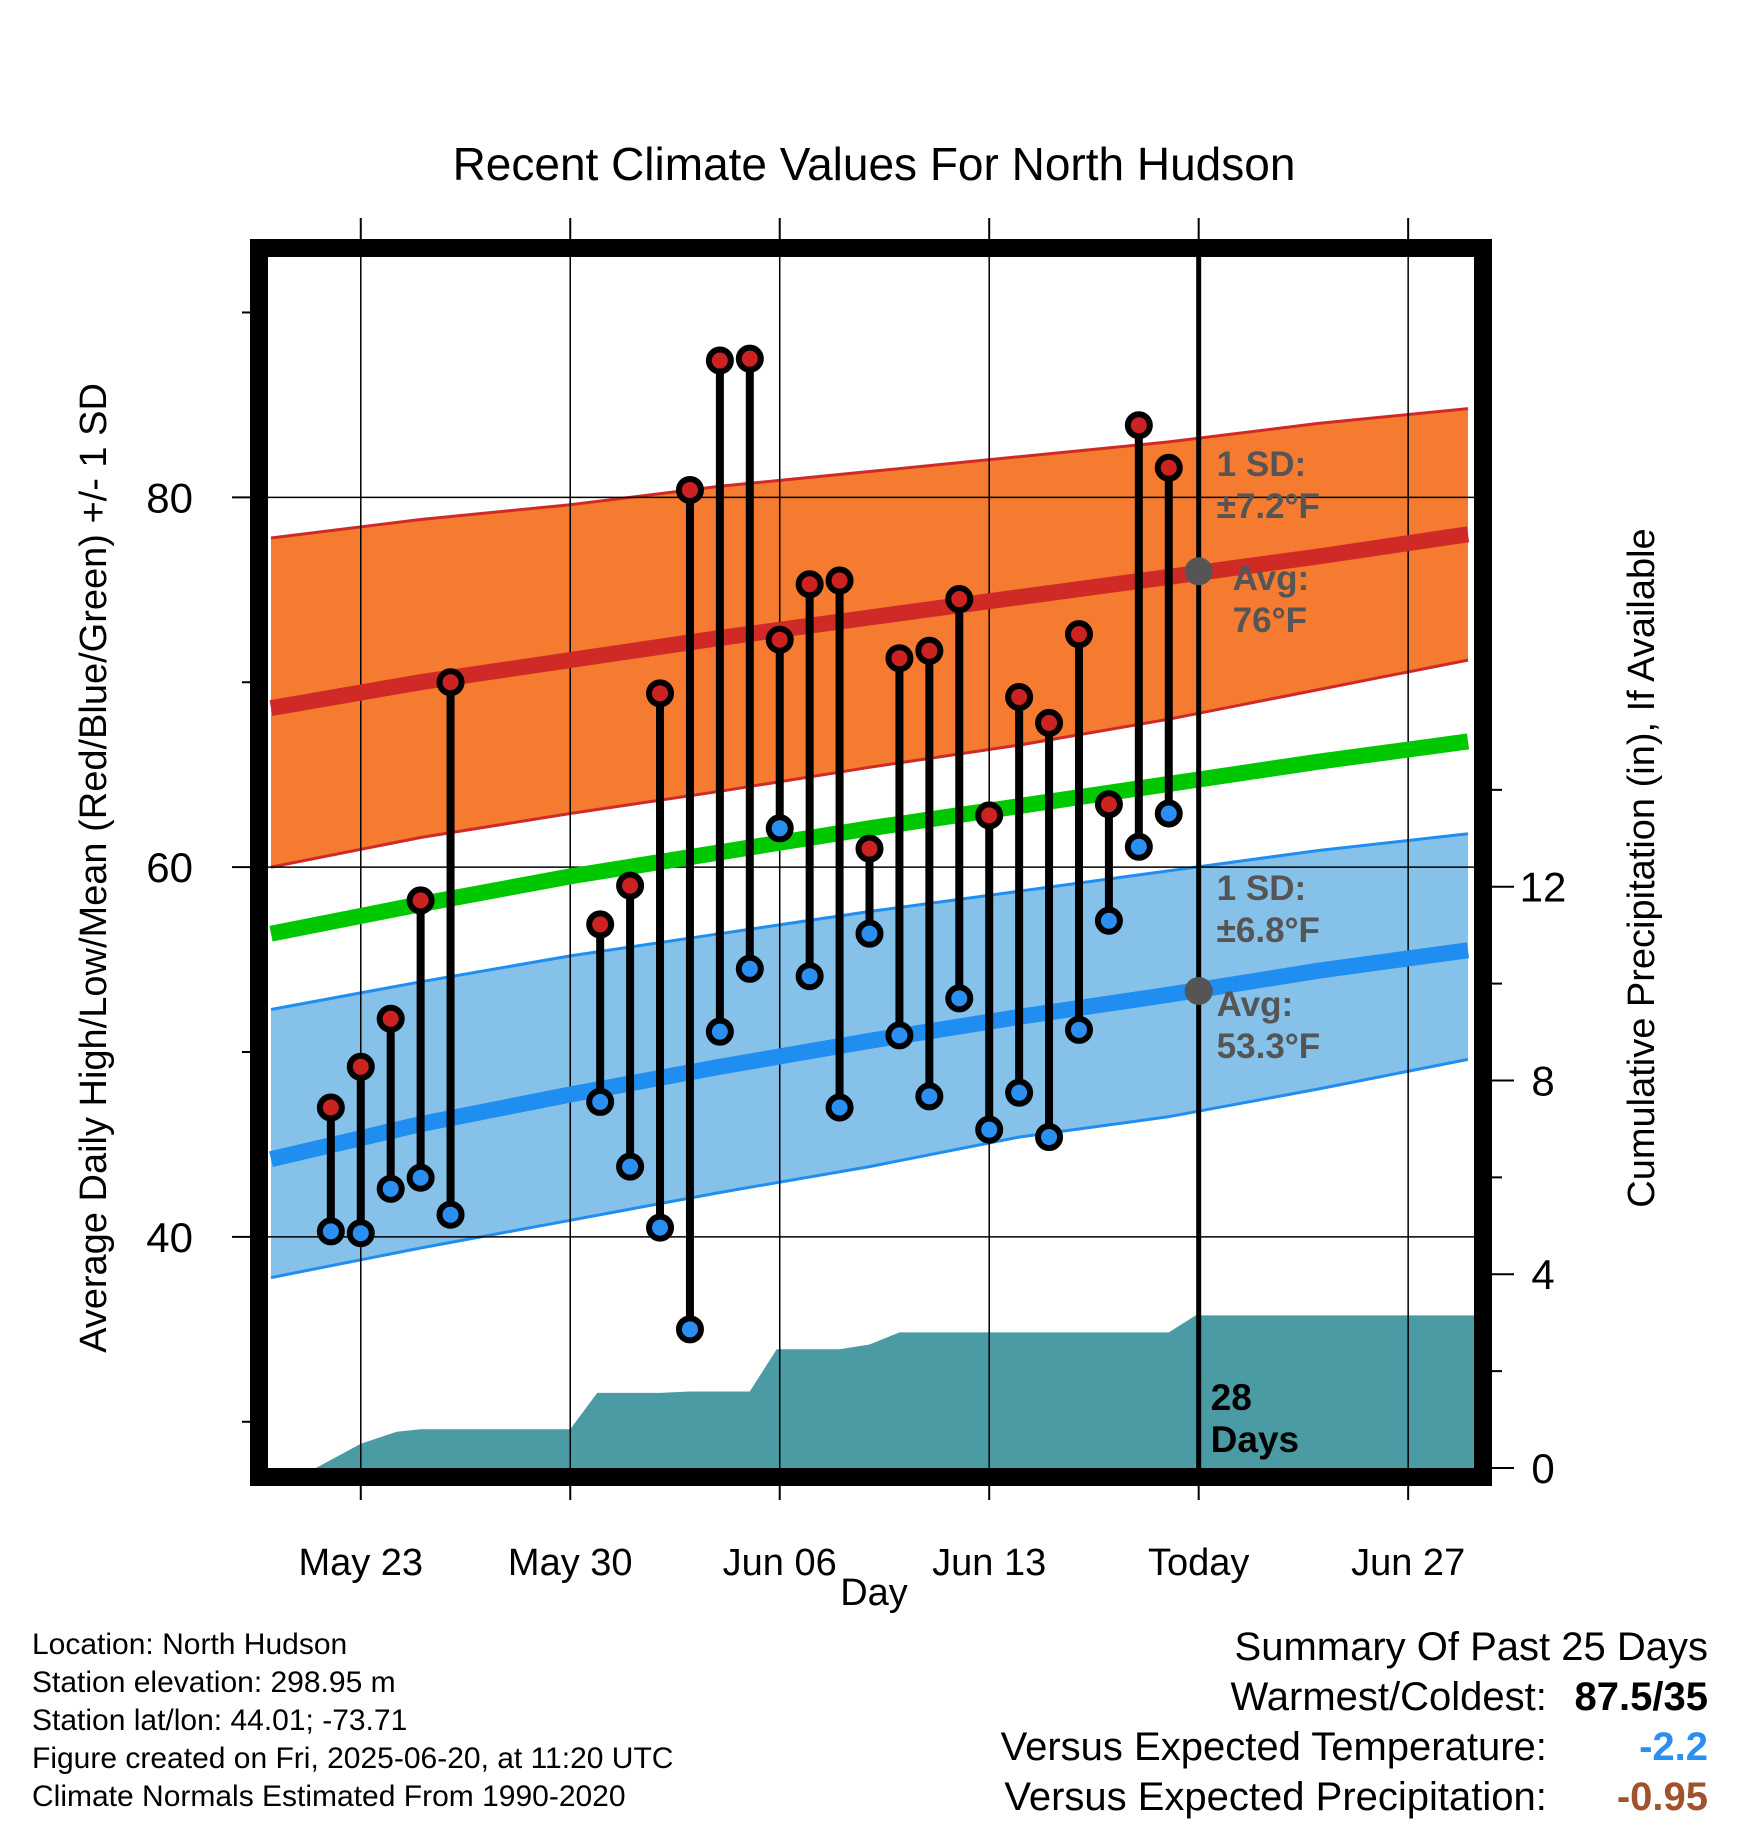 The width and height of the screenshot is (1748, 1828). Describe the element at coordinates (169, 867) in the screenshot. I see `y-left-tick-label: 60` at that location.